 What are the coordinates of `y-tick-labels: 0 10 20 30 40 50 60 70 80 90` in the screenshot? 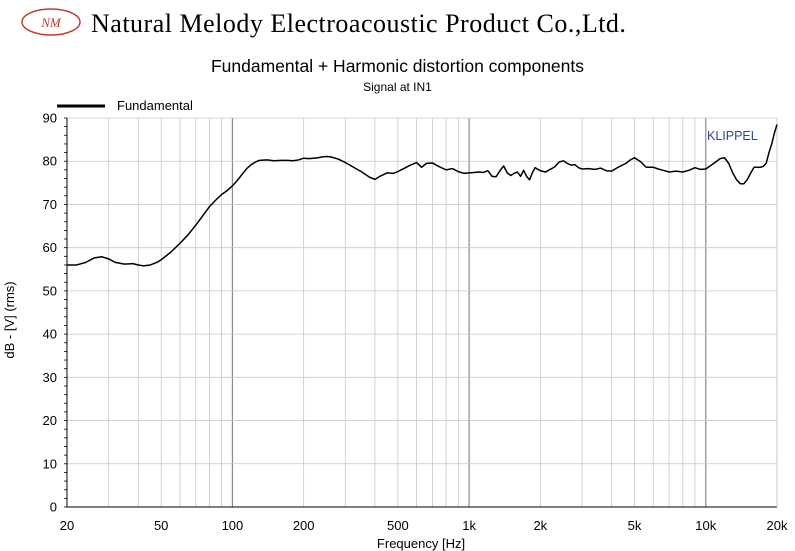 It's located at (50, 313).